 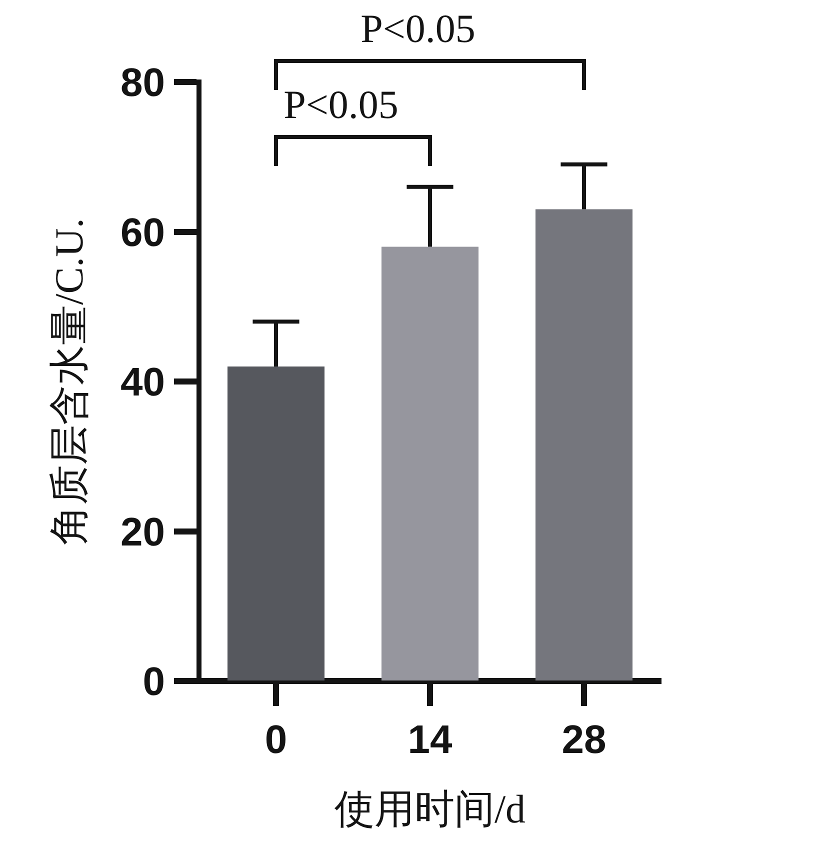 What do you see at coordinates (142, 83) in the screenshot?
I see `y-tick-label: 80` at bounding box center [142, 83].